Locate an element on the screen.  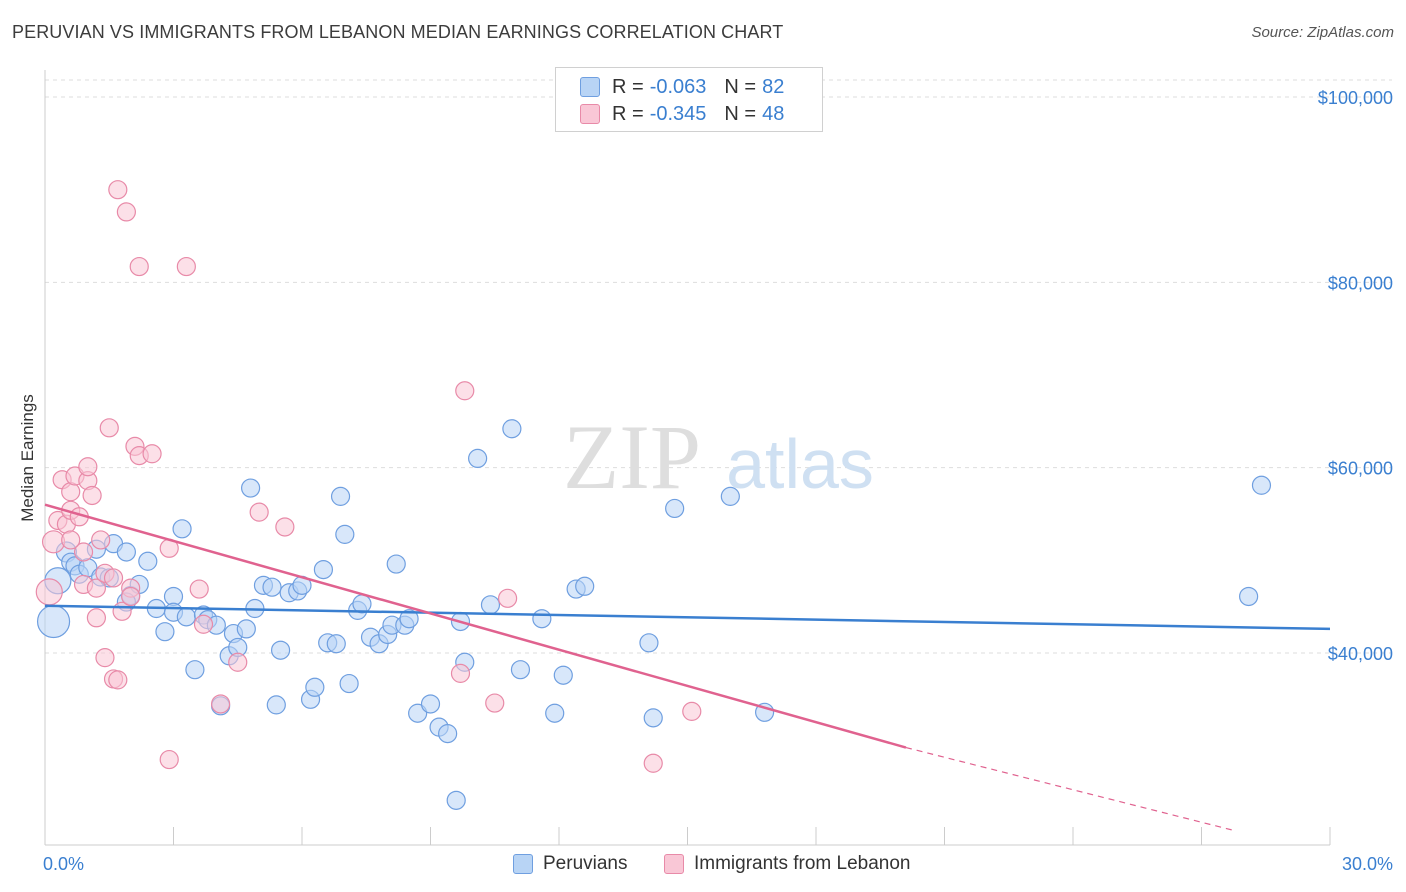
peruvian-trend-line is located at coordinates (687, 617).